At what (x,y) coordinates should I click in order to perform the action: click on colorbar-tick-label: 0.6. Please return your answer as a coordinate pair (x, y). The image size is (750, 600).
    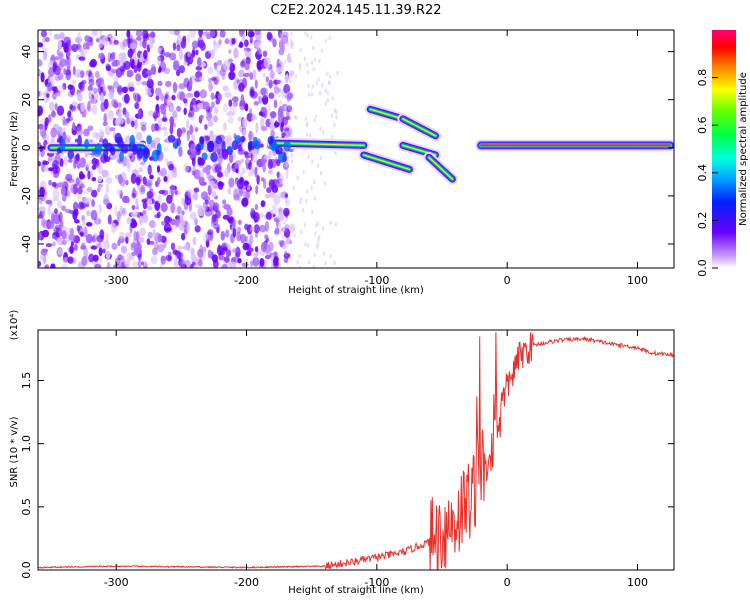
    Looking at the image, I should click on (702, 125).